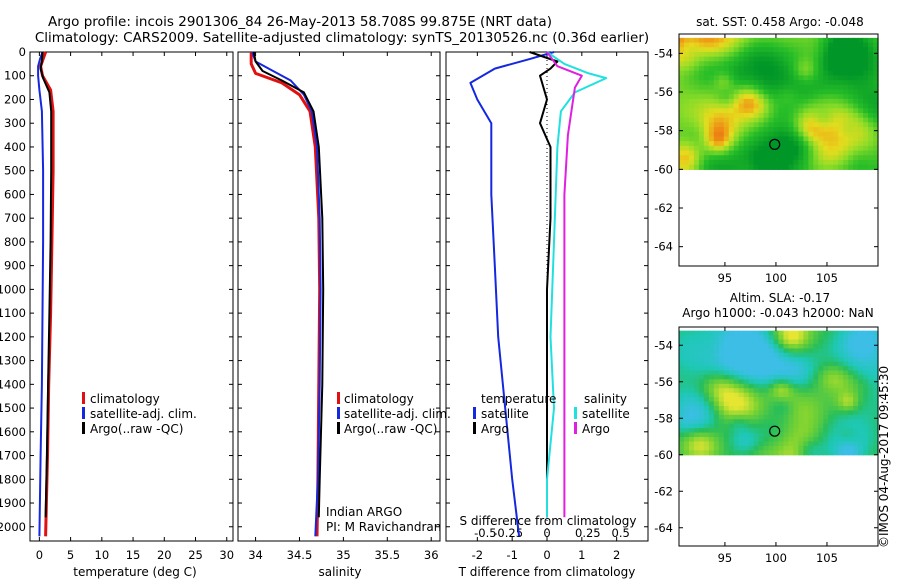  Describe the element at coordinates (13, 289) in the screenshot. I see `y-tick-label: 1000` at that location.